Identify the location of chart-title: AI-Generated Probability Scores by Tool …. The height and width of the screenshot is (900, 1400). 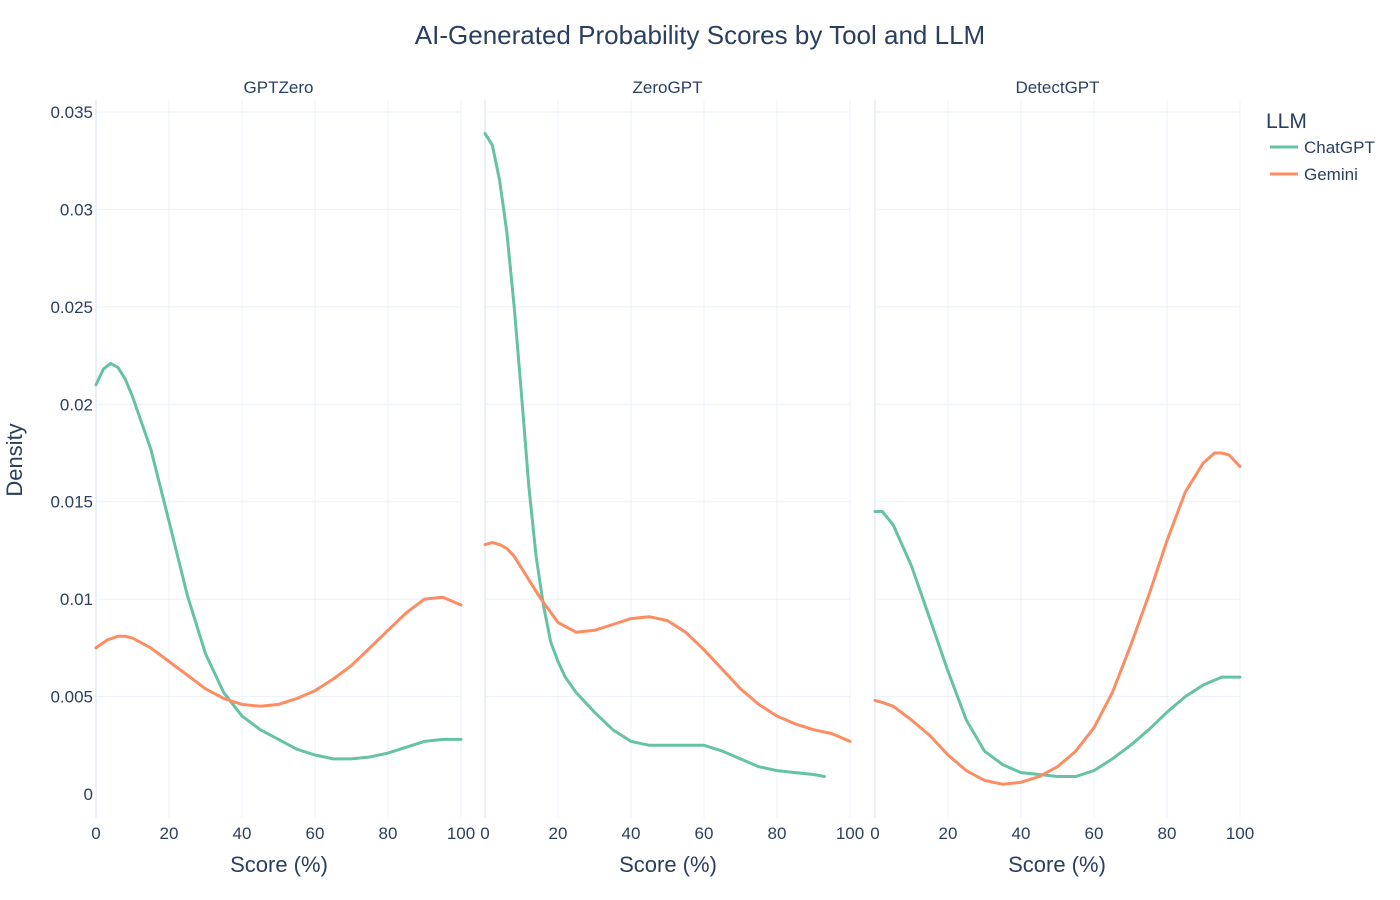
(700, 35).